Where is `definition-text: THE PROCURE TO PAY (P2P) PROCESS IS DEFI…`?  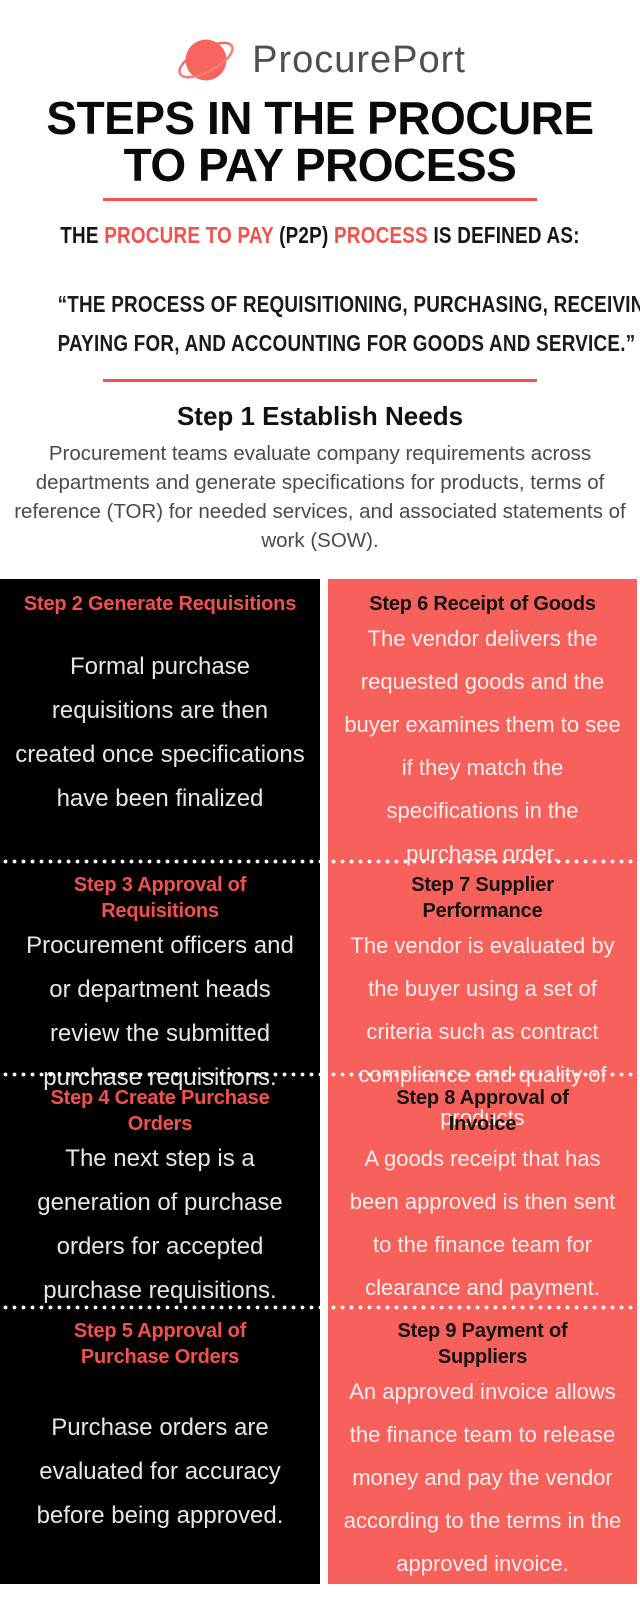
definition-text: THE PROCURE TO PAY (P2P) PROCESS IS DEFI… is located at coordinates (320, 235).